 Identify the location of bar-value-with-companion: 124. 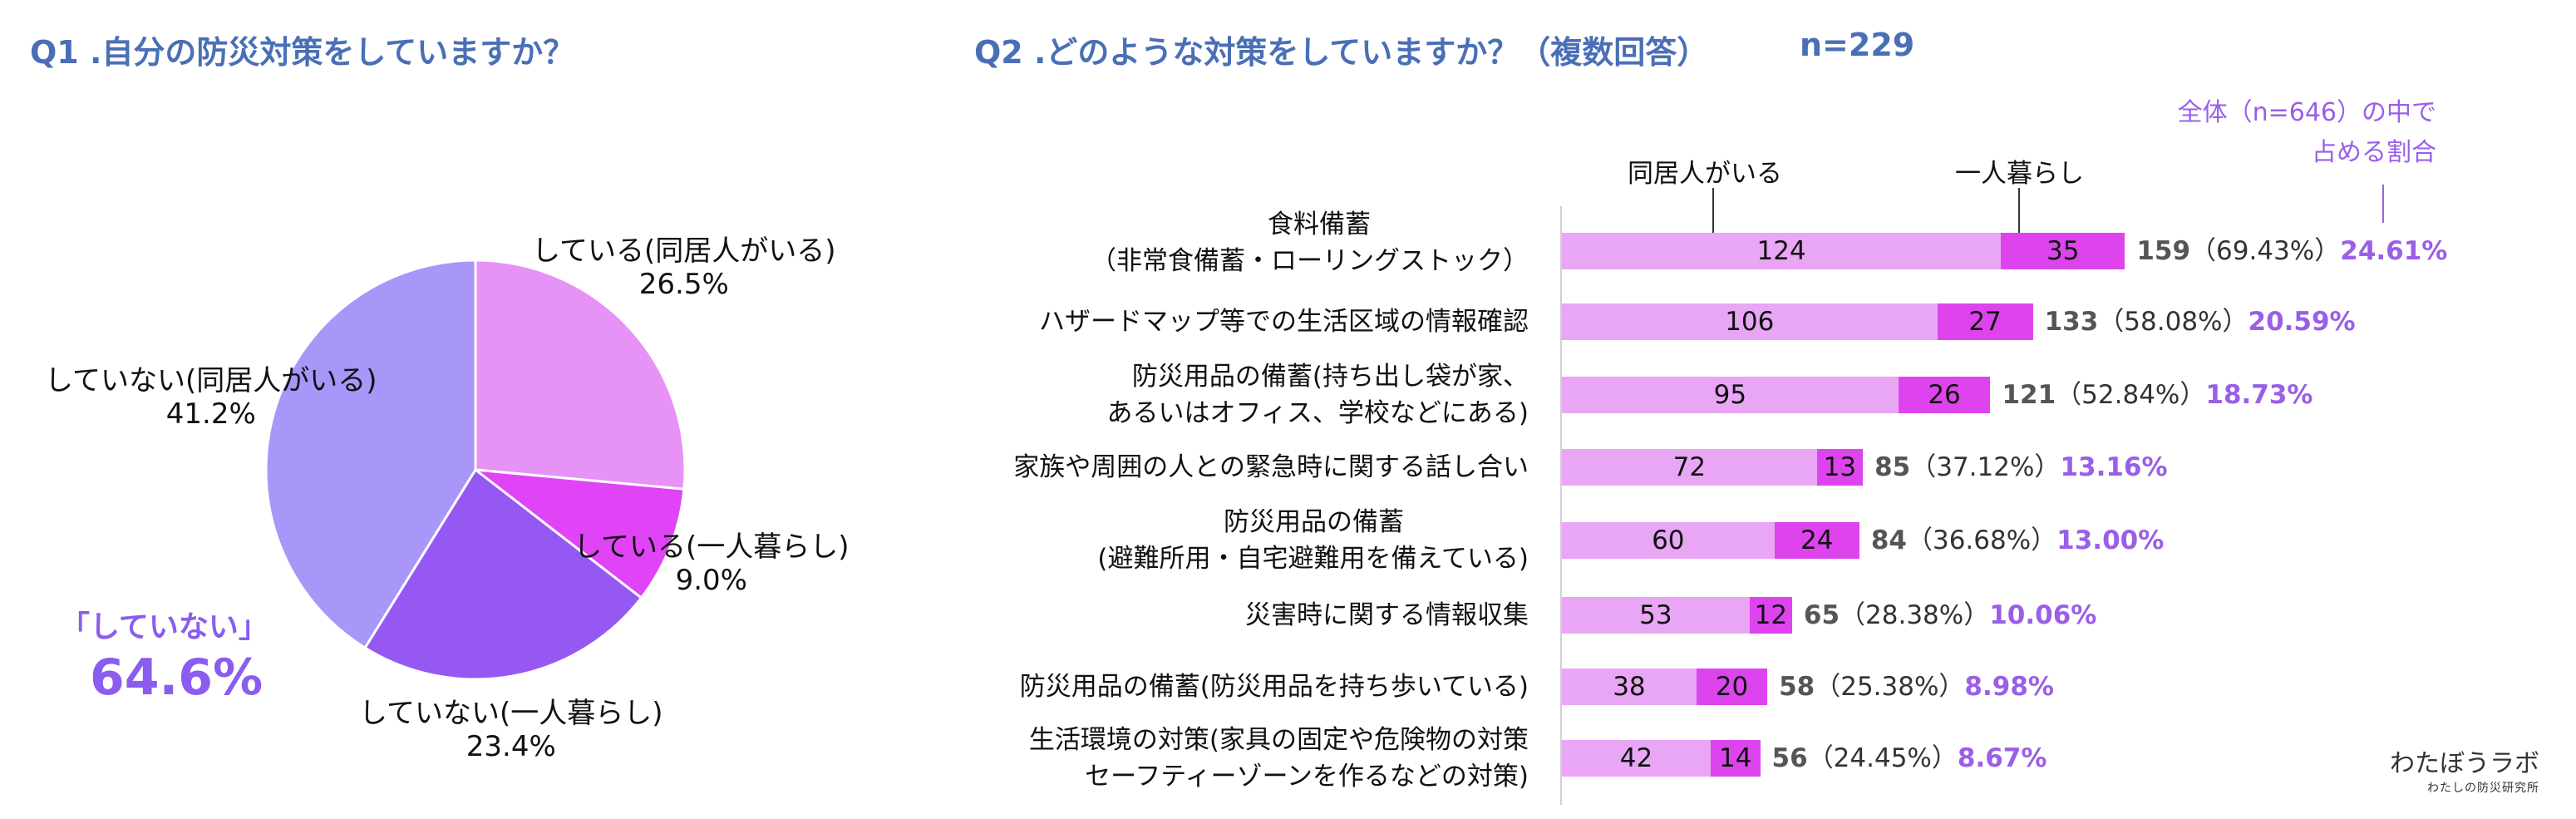
(1781, 251).